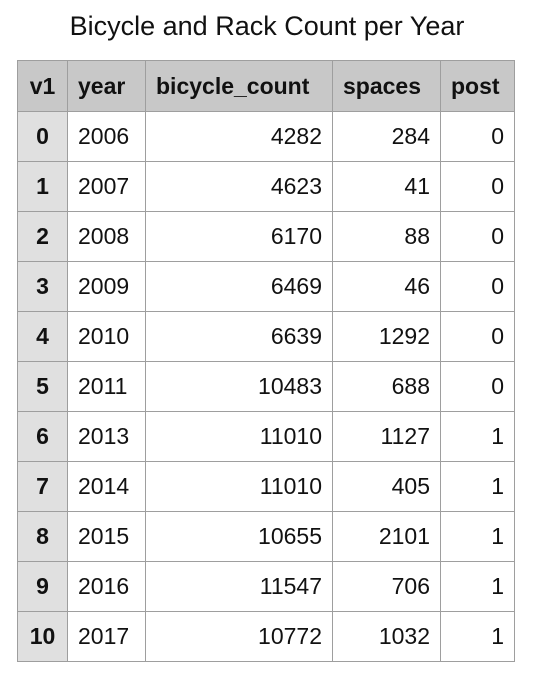 The image size is (540, 694). Describe the element at coordinates (239, 636) in the screenshot. I see `bicycle-count-cell: 10772` at that location.